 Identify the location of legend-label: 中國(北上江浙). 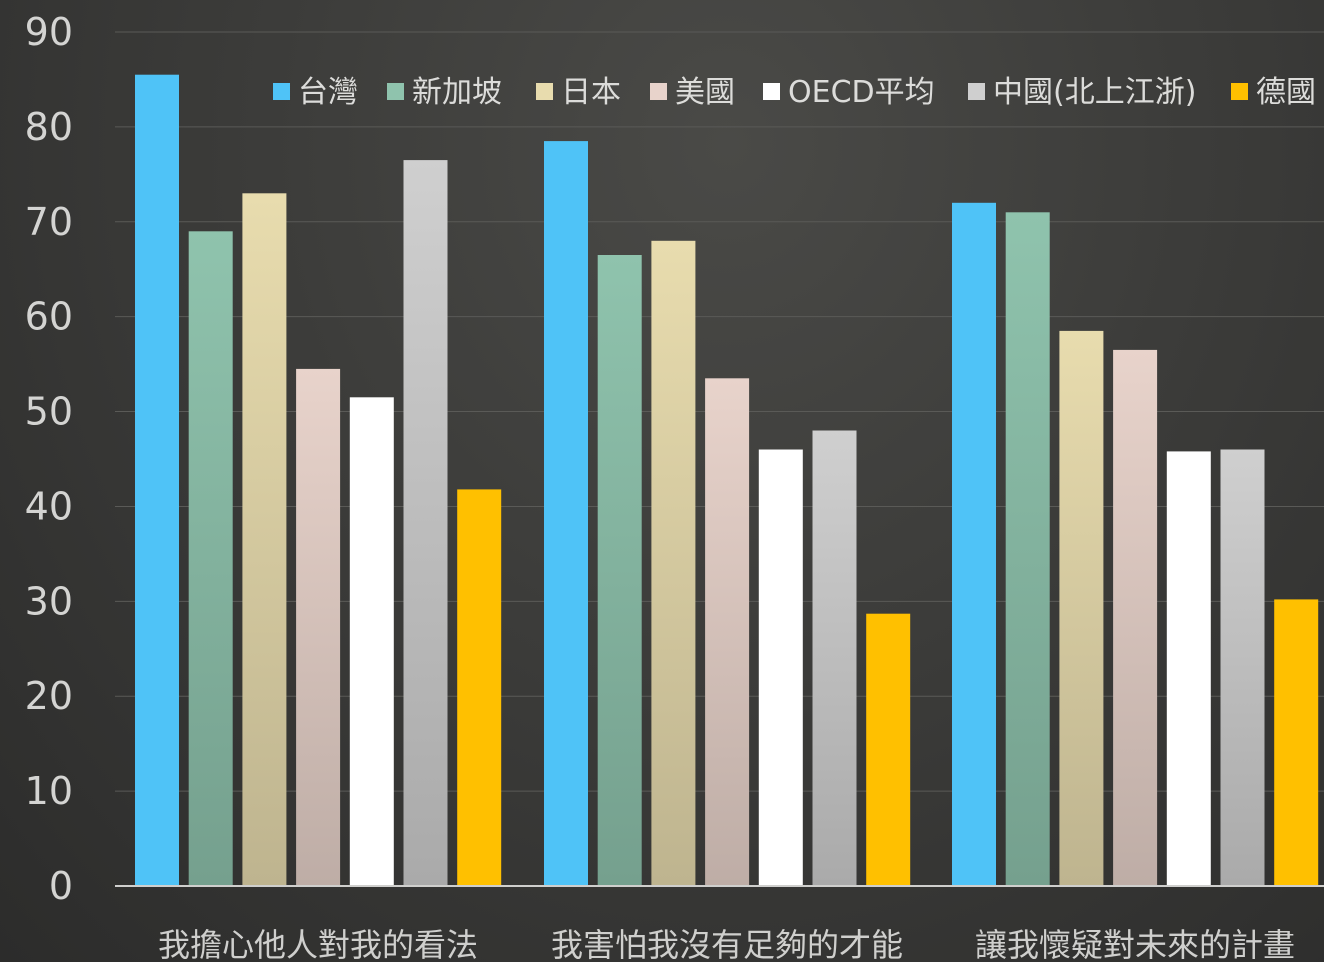
(1094, 92).